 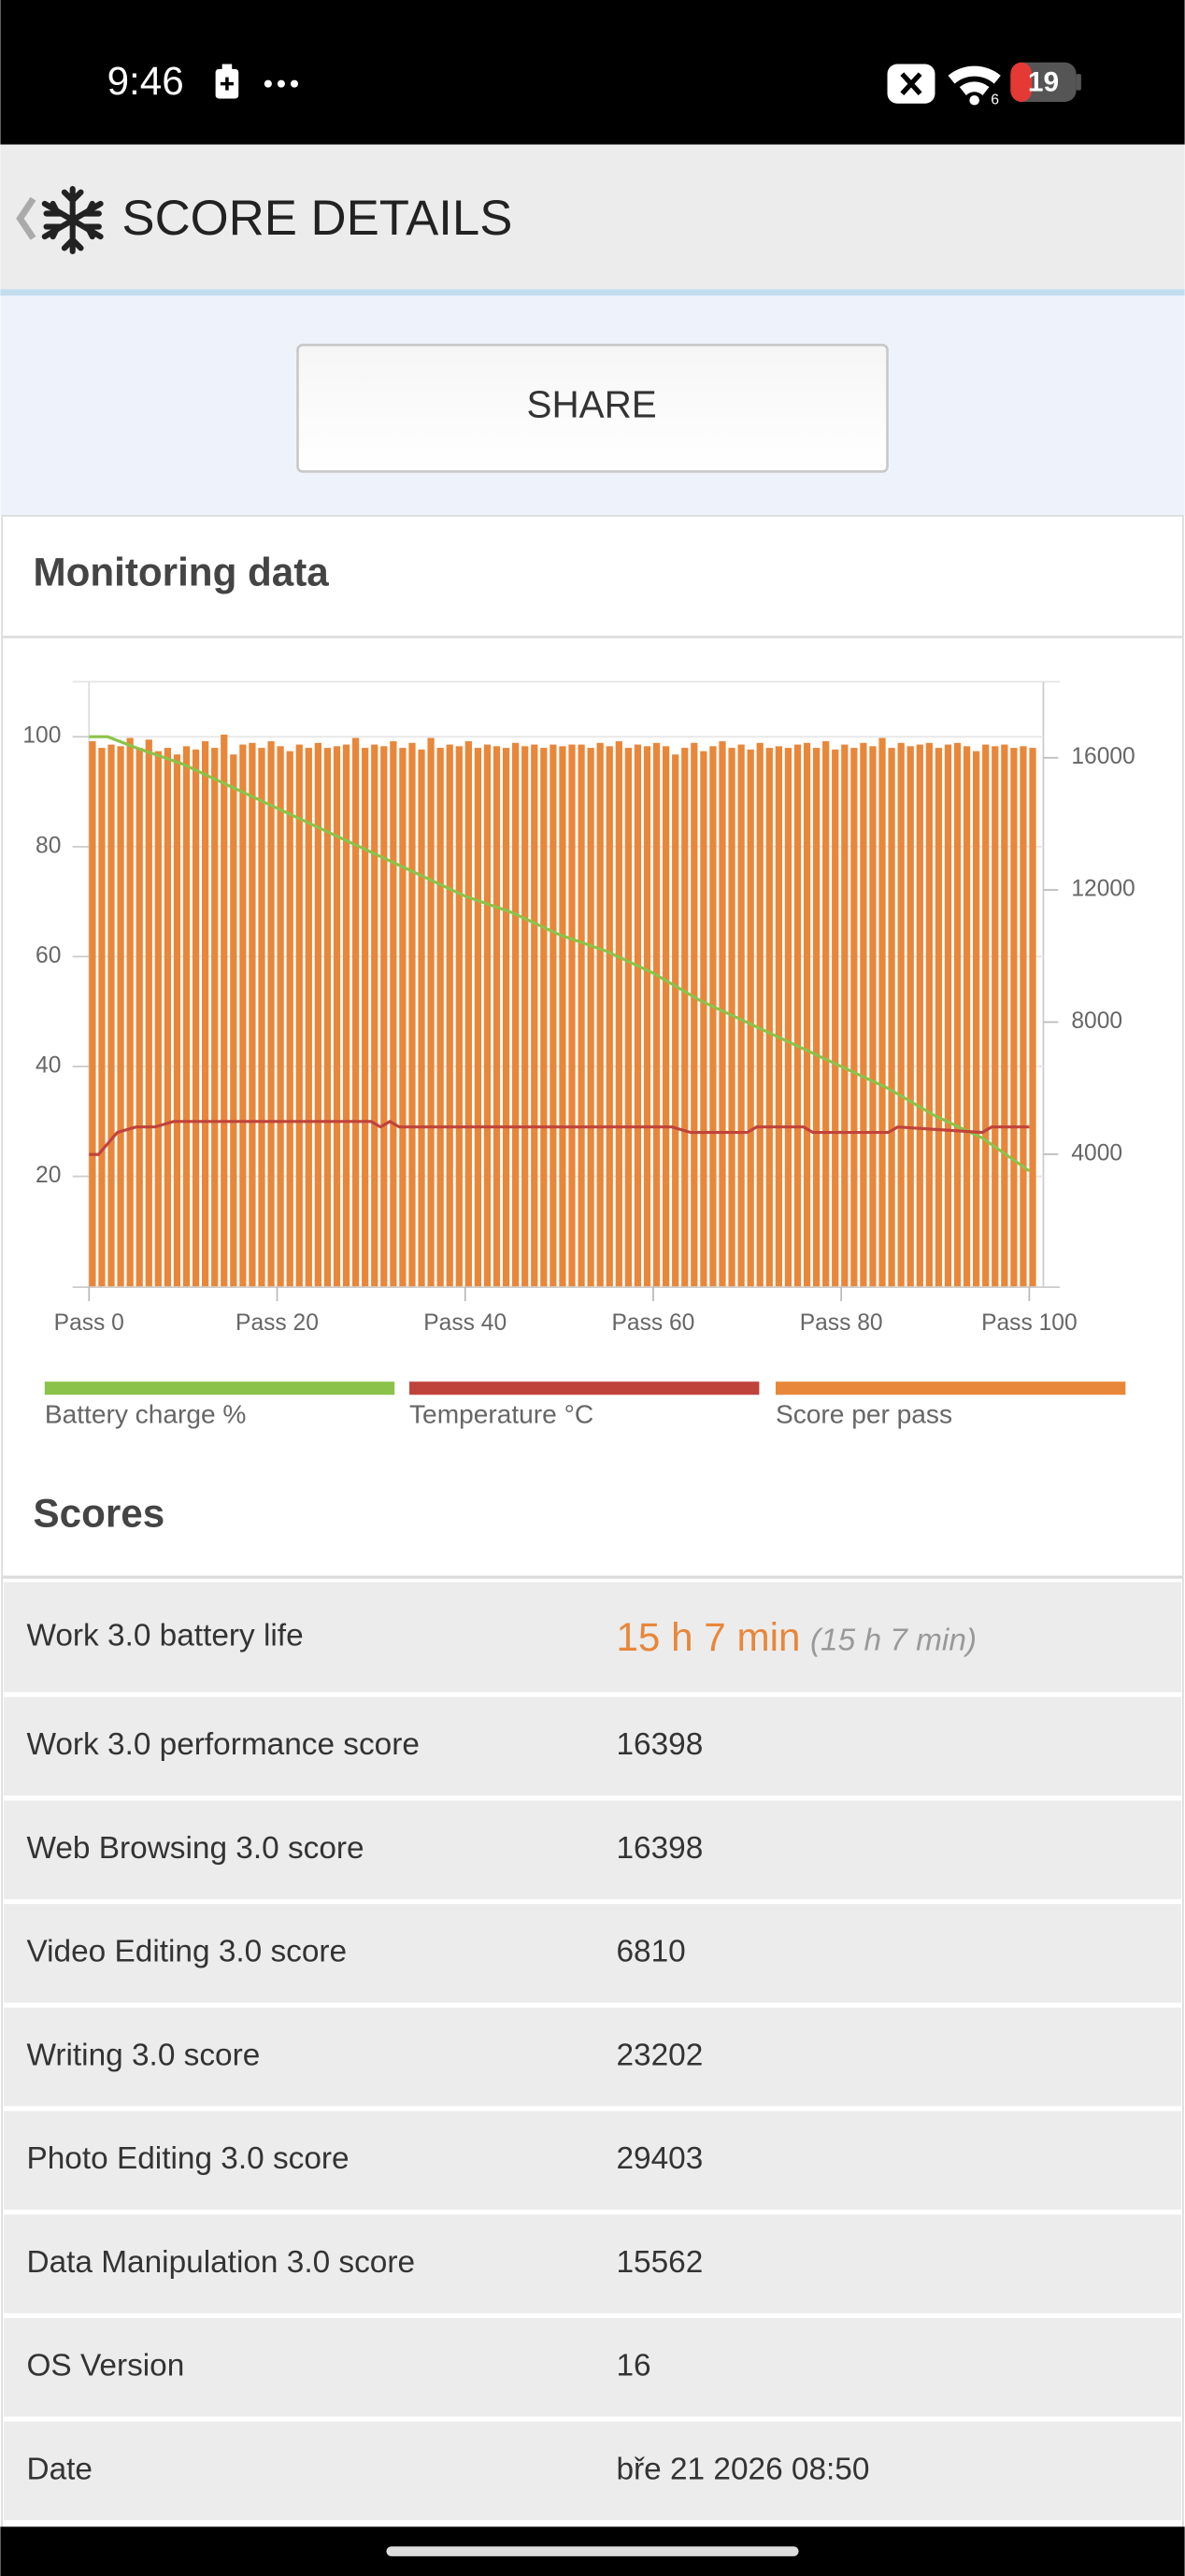 I want to click on line, so click(x=560, y=1138).